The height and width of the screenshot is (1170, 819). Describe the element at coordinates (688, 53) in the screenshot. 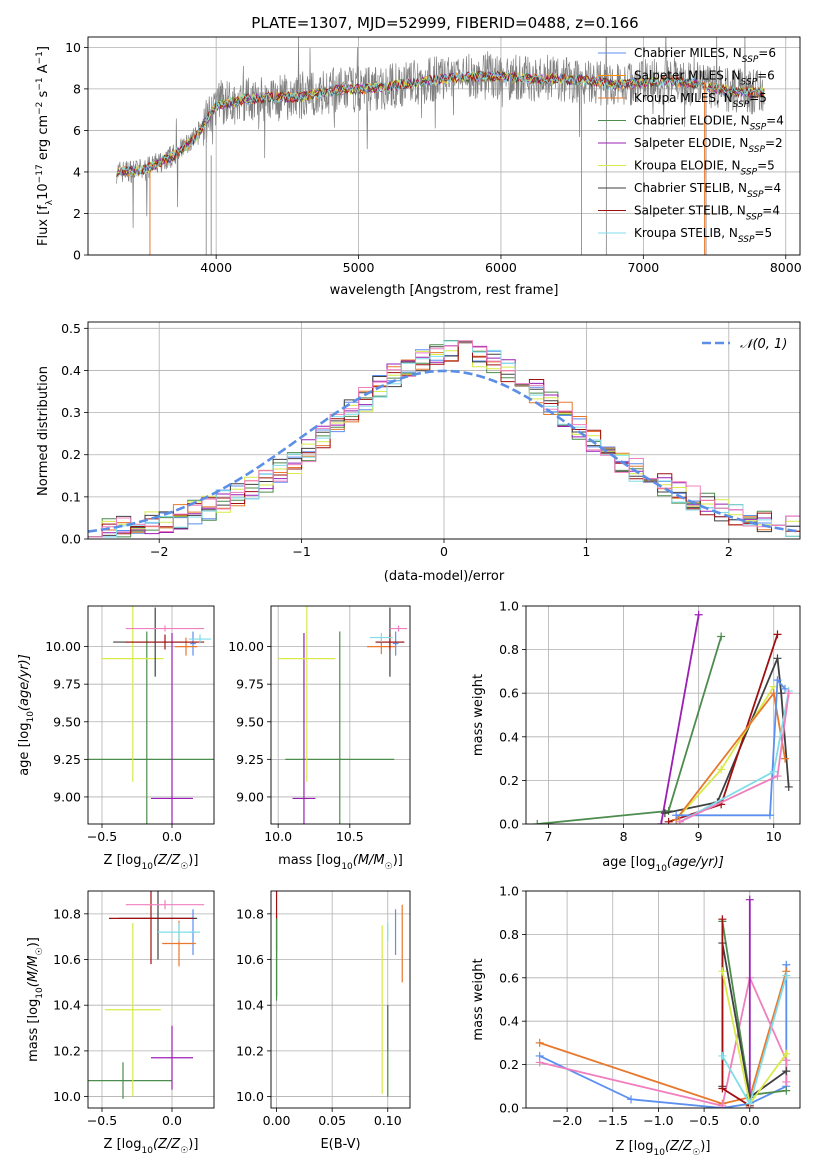

I see `label-part: Chabrier MILES, N` at that location.